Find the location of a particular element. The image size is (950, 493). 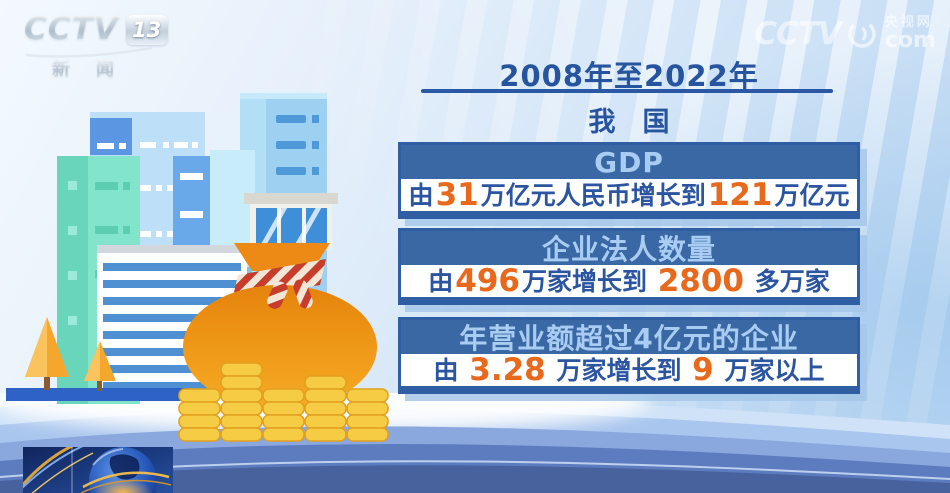

panel-value-line: 由 31 万亿元人民币增长到 121 万亿元 is located at coordinates (629, 195).